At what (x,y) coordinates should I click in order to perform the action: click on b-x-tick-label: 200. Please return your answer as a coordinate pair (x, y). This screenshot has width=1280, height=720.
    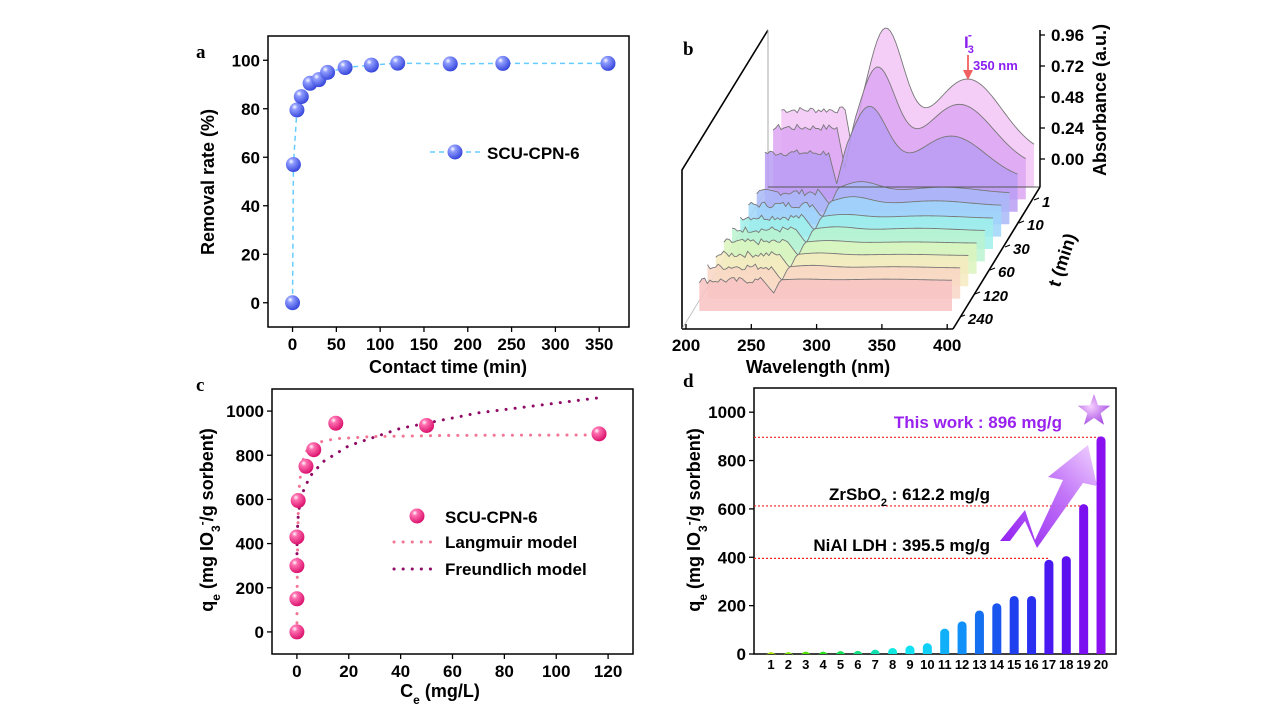
    Looking at the image, I should click on (686, 345).